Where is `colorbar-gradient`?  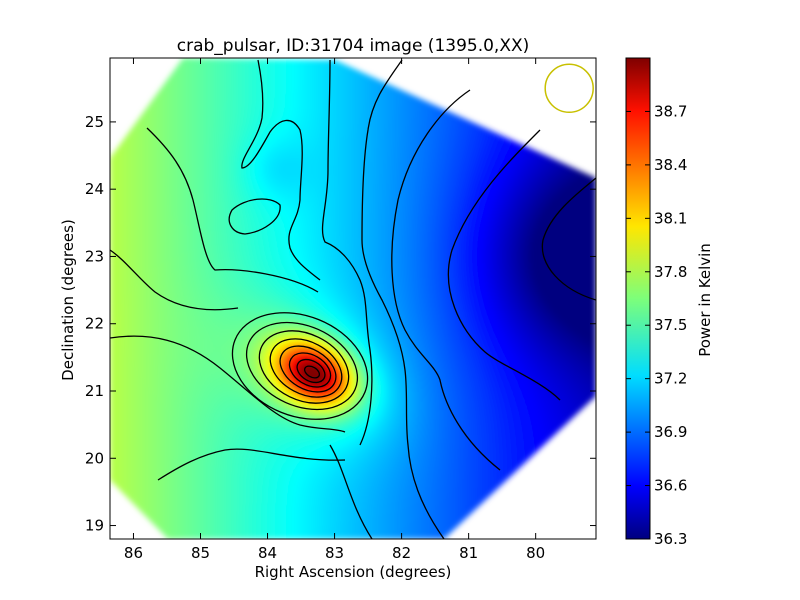
colorbar-gradient is located at coordinates (638, 298).